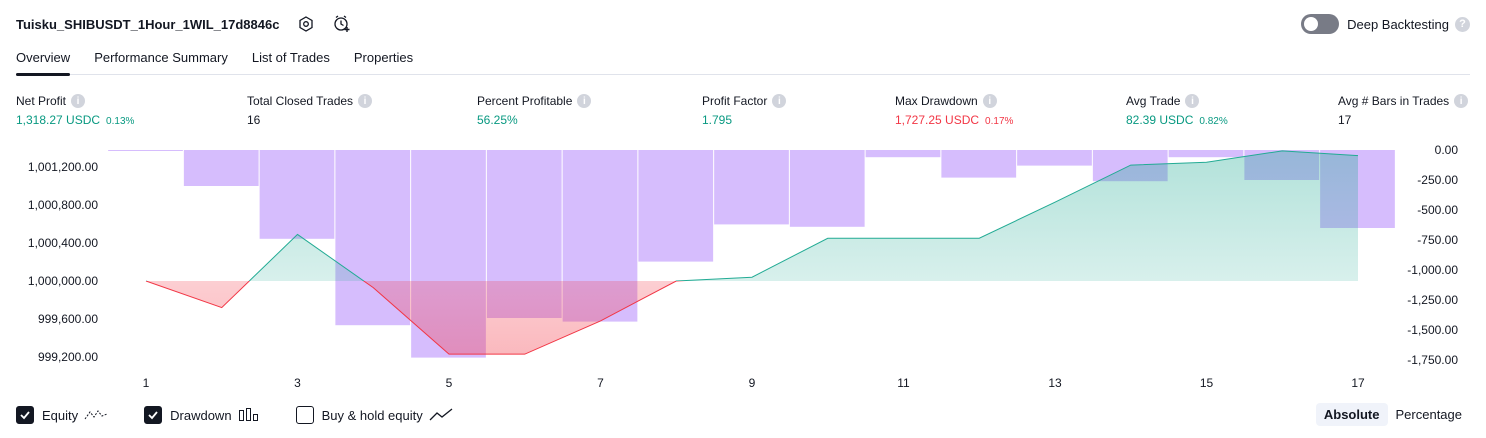  Describe the element at coordinates (534, 110) in the screenshot. I see `metric-percent-profitable: Percent Profitable i 56.25%` at that location.